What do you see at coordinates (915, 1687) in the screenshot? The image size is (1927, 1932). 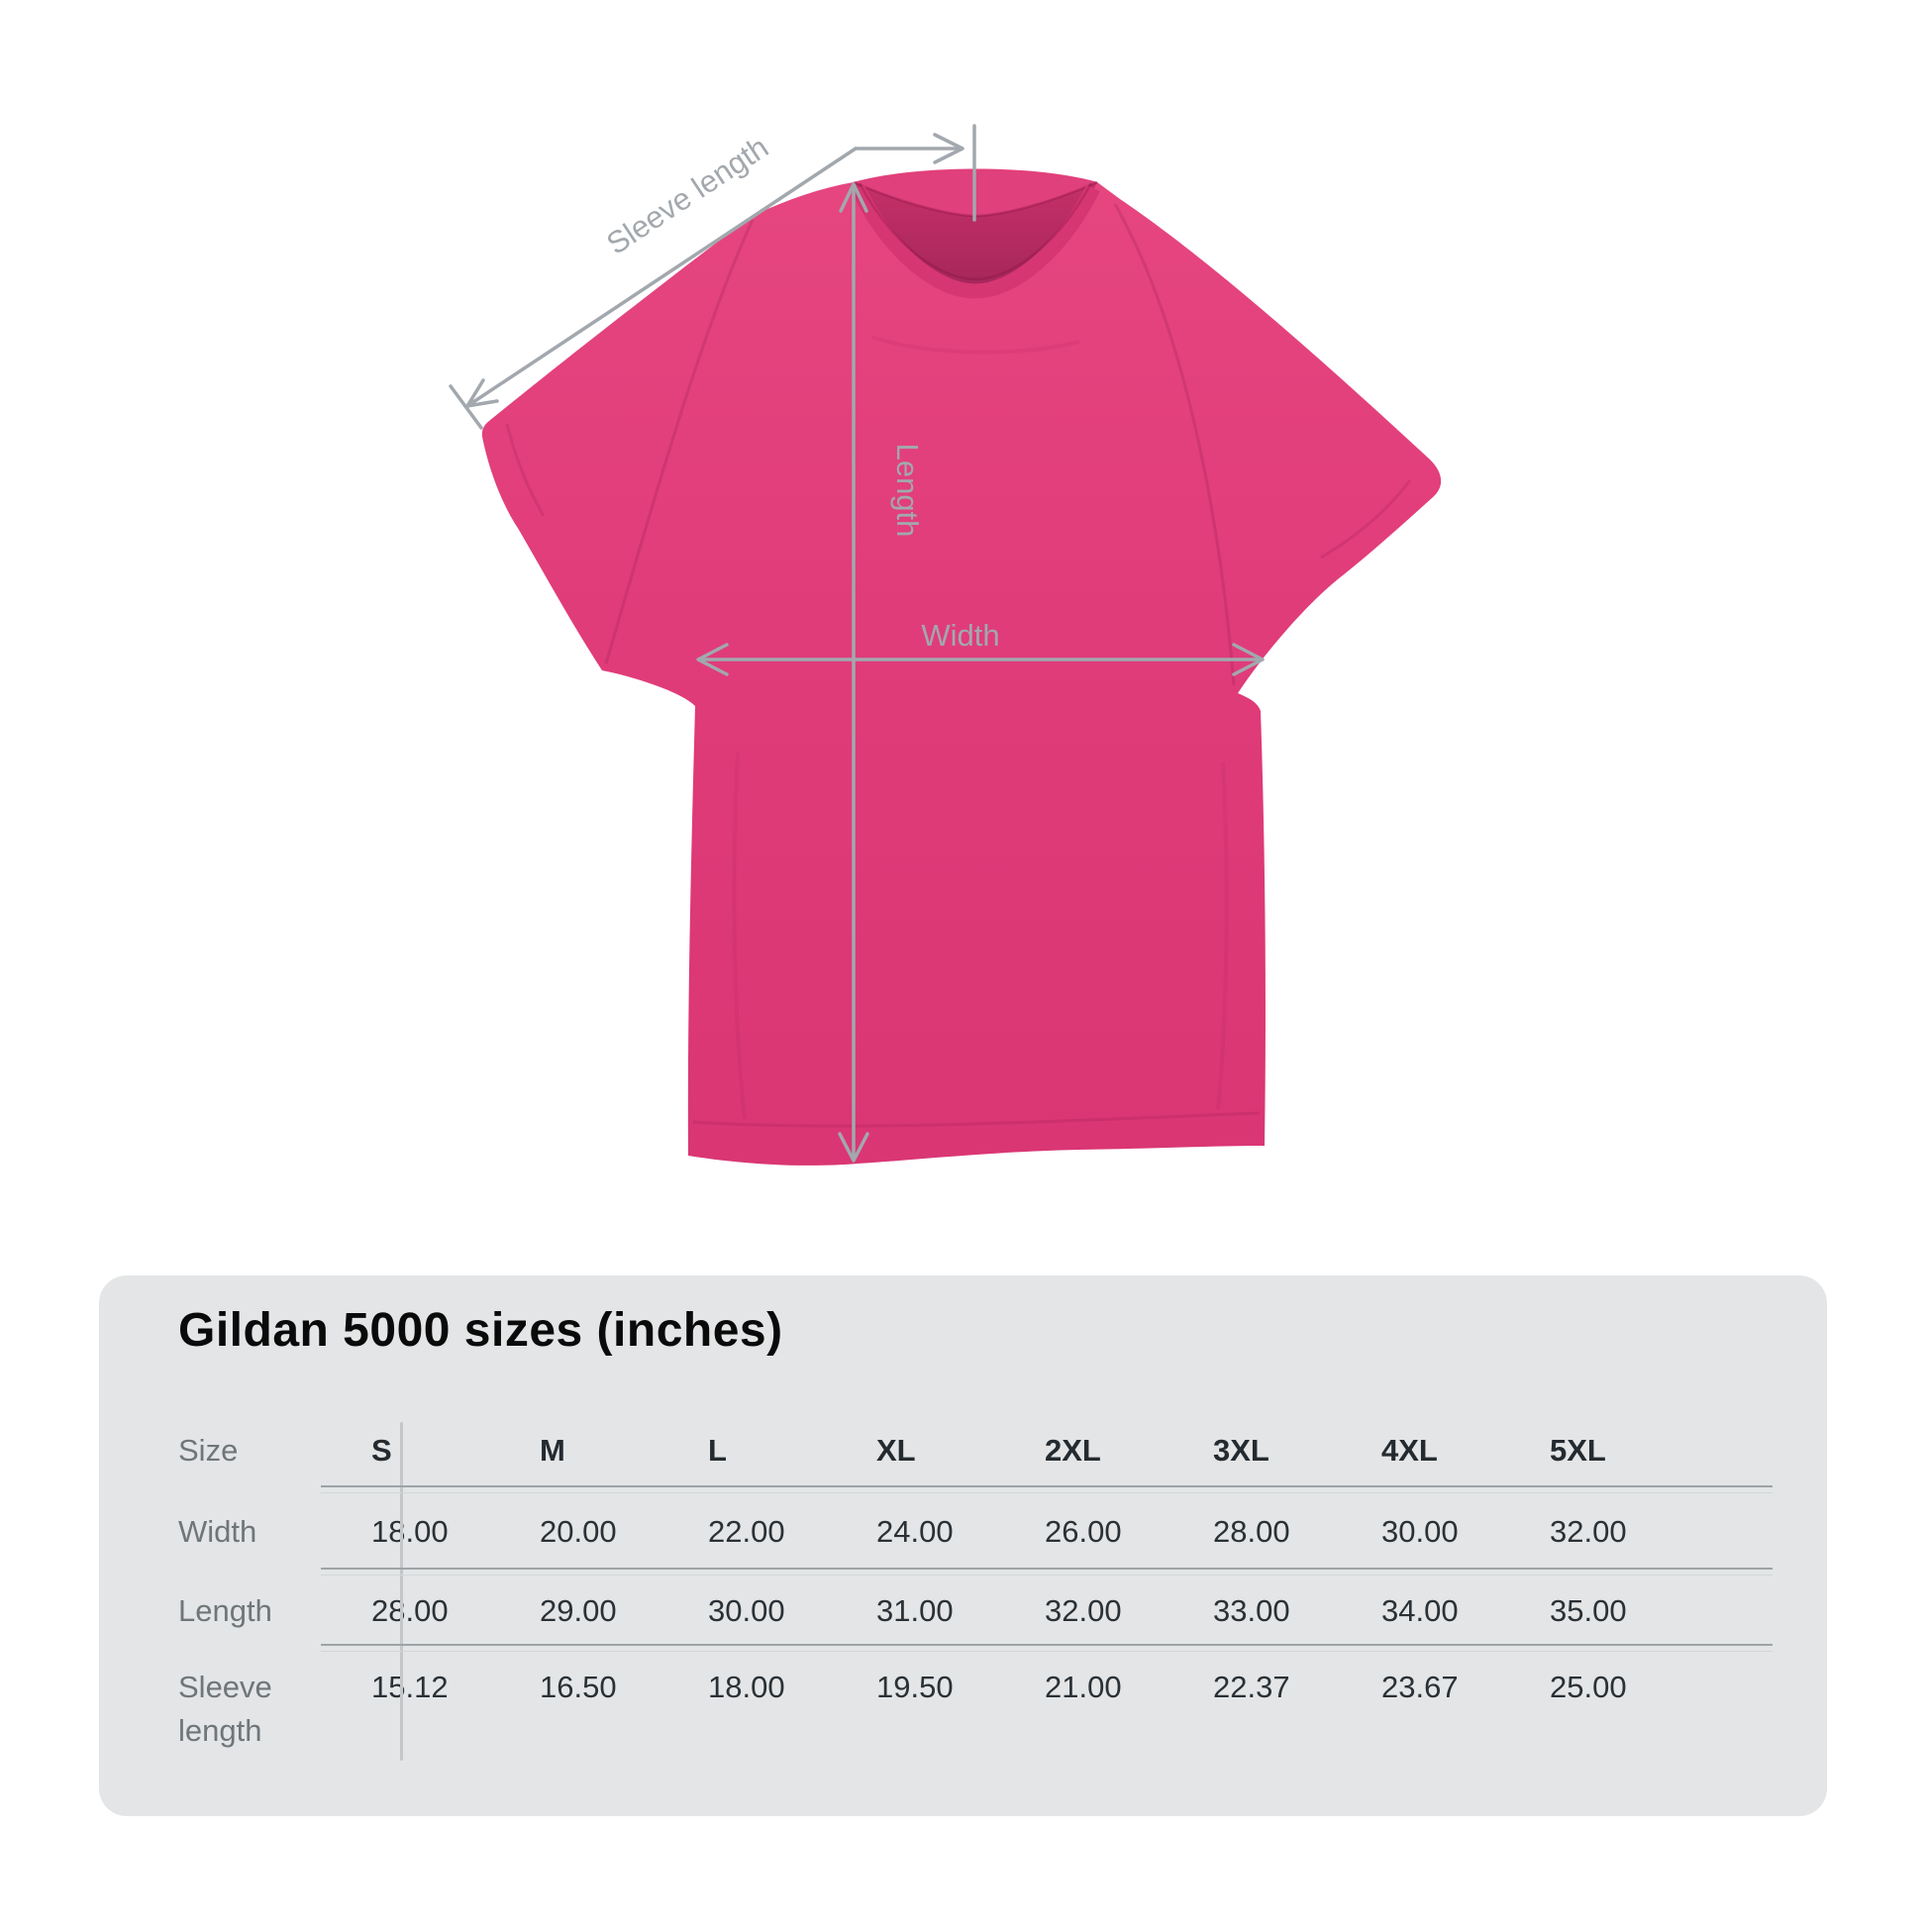 I see `cell-sleeve-length: 19.50` at bounding box center [915, 1687].